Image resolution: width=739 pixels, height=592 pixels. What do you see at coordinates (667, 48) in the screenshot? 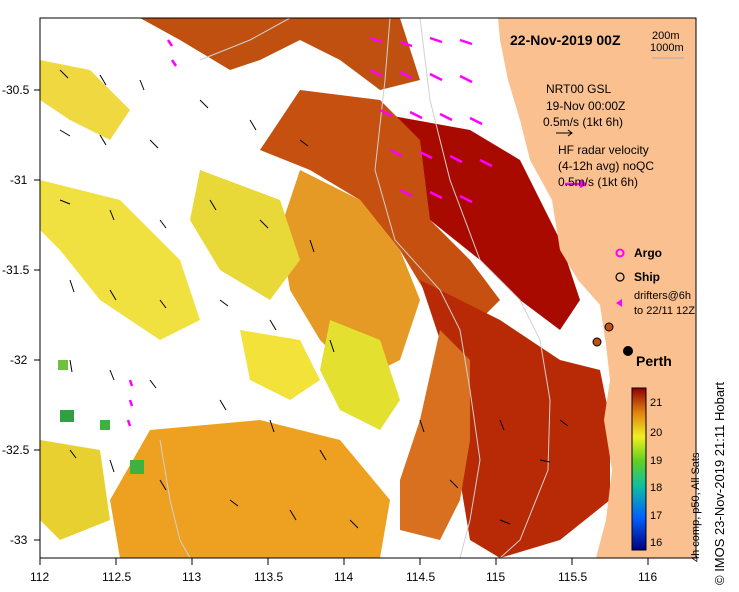
I see `isobath-1000-label: 1000m` at bounding box center [667, 48].